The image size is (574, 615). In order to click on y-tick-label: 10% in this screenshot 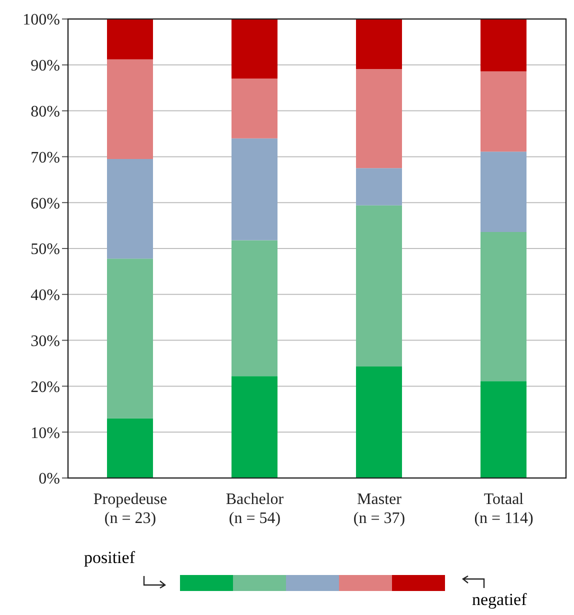, I will do `click(45, 433)`.